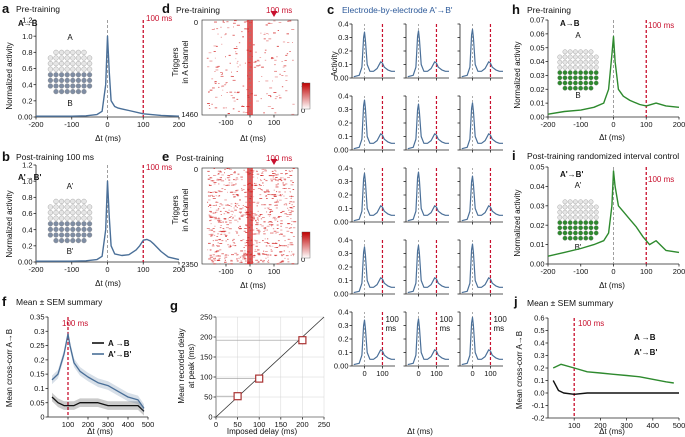 The image size is (685, 437). Describe the element at coordinates (303, 259) in the screenshot. I see `scale-min: 0` at that location.